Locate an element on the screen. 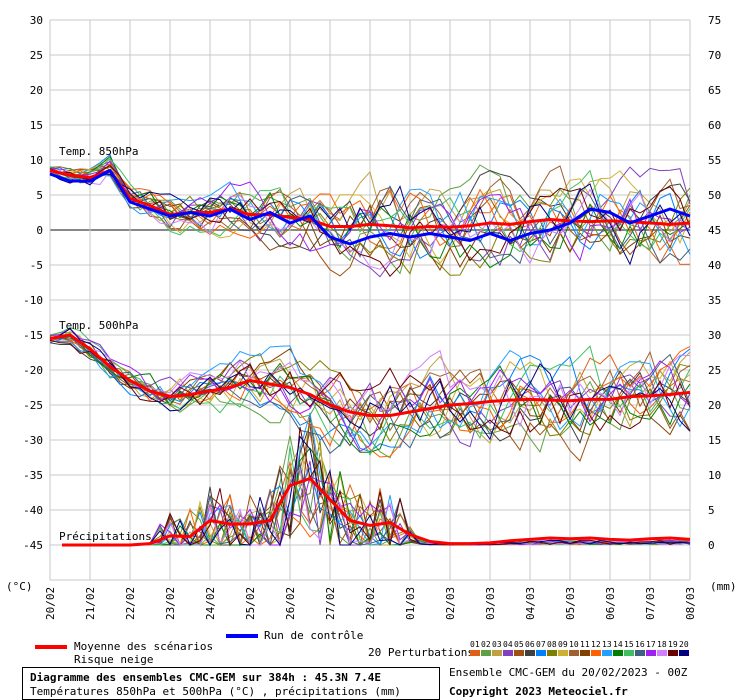  perturbation-number: 01 is located at coordinates (475, 644).